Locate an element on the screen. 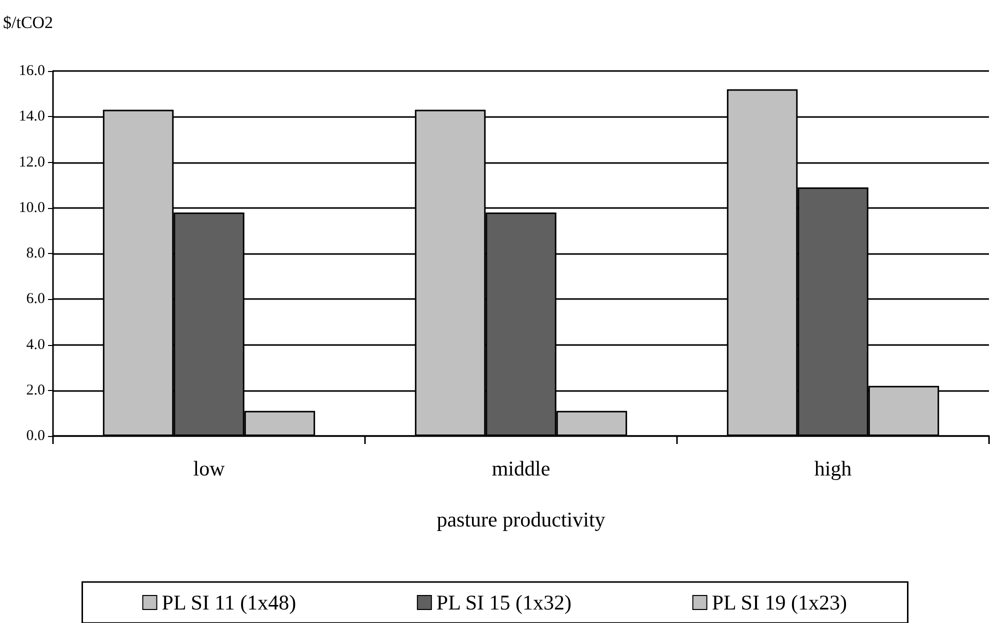 This screenshot has height=623, width=990. y-tick-label: 10.0 is located at coordinates (31, 208).